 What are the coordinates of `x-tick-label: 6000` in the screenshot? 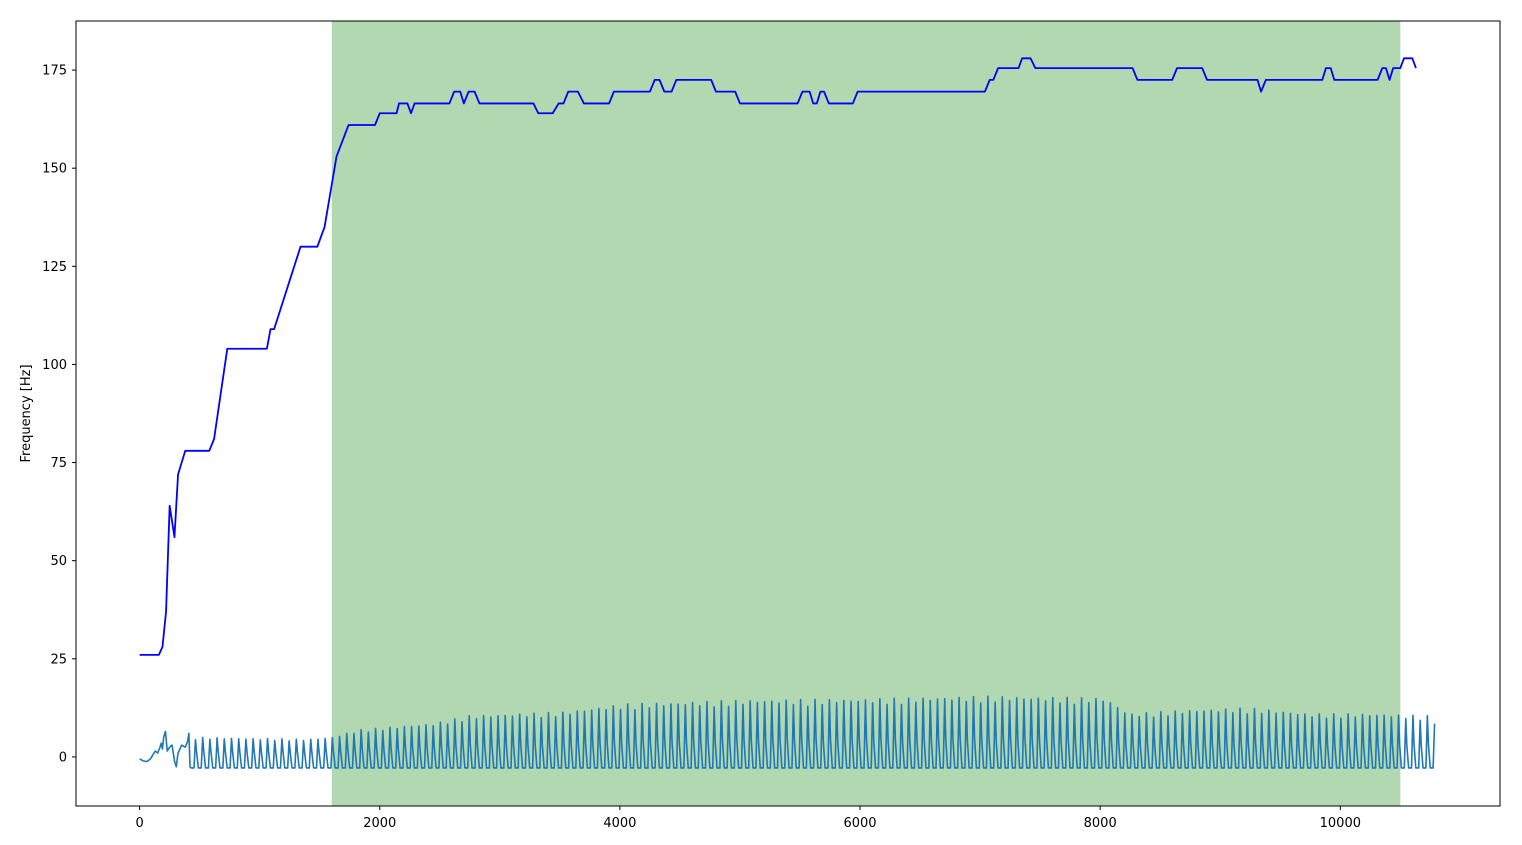 It's located at (859, 823).